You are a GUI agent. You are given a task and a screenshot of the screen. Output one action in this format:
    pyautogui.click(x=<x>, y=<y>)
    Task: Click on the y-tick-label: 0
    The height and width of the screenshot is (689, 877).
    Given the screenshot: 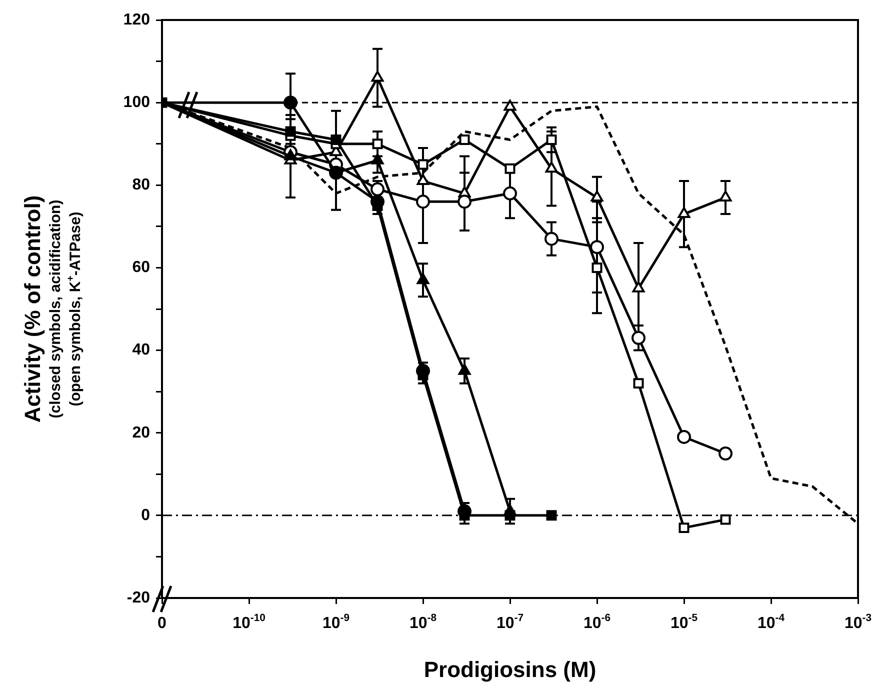 What is the action you would take?
    pyautogui.click(x=145, y=515)
    